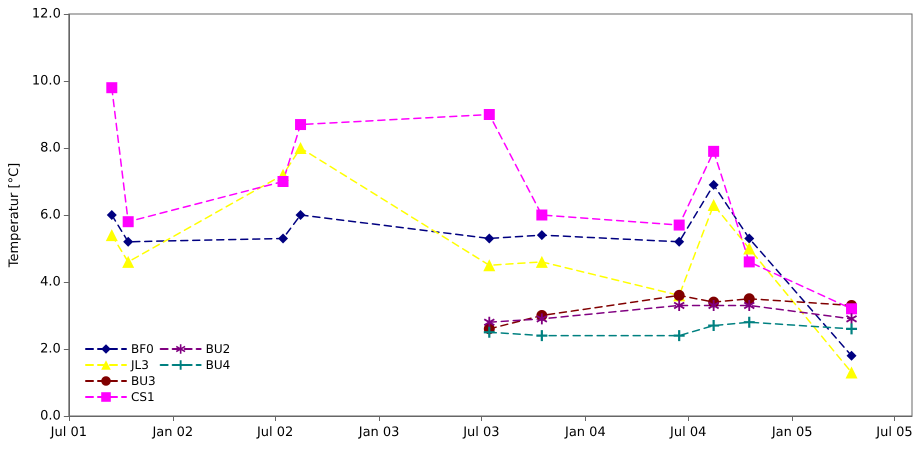  Describe the element at coordinates (14, 215) in the screenshot. I see `y-axis-title: Temperatur [°C]` at that location.